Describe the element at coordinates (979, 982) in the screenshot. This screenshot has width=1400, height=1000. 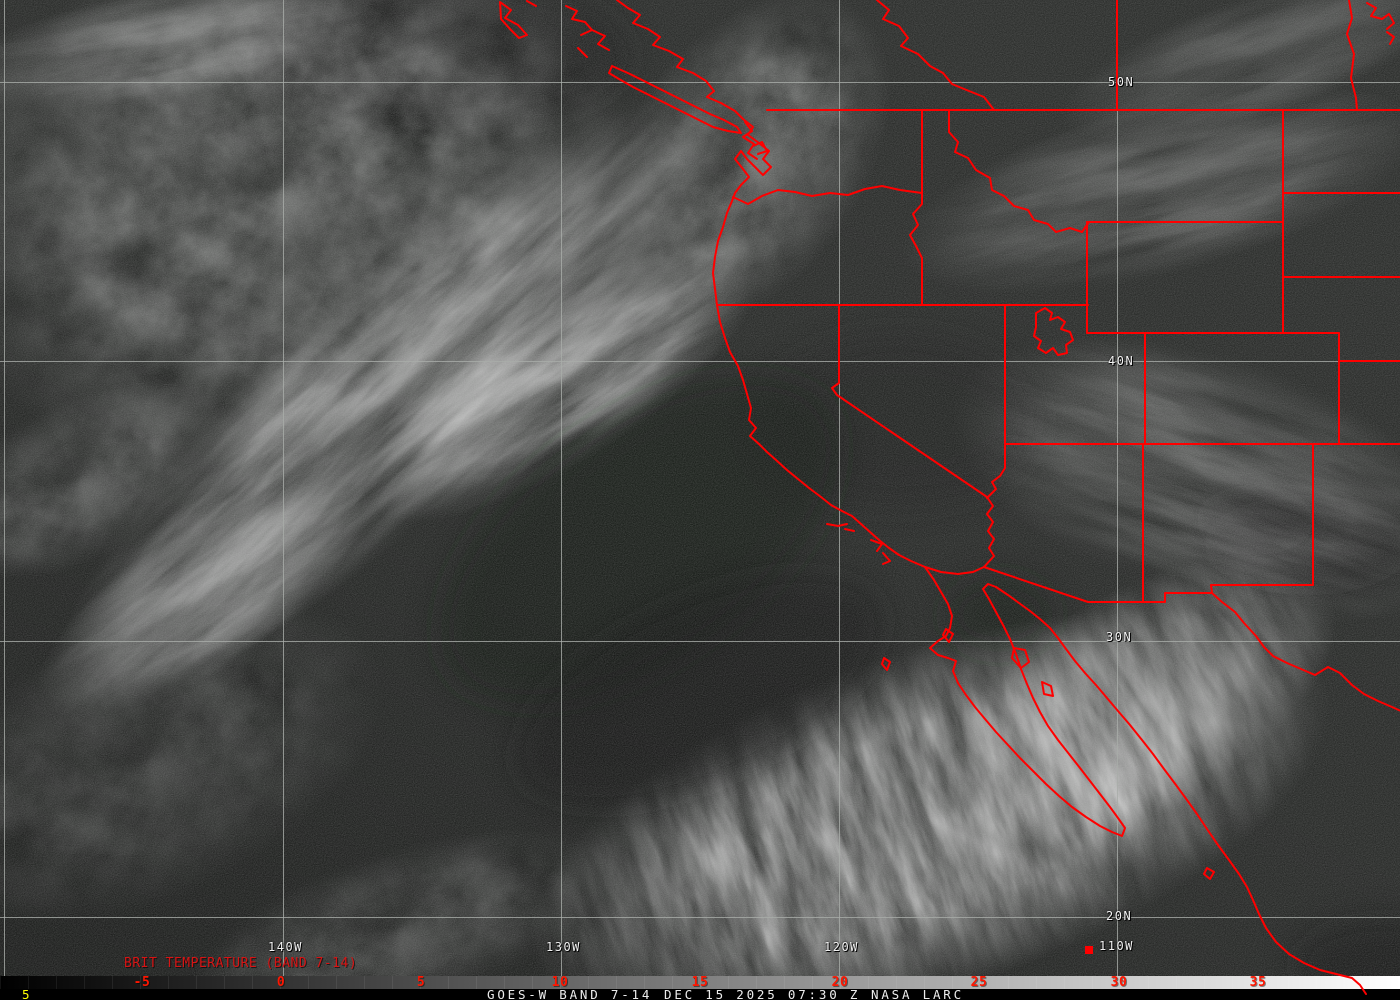
I see `colorbar-tick: 25` at that location.